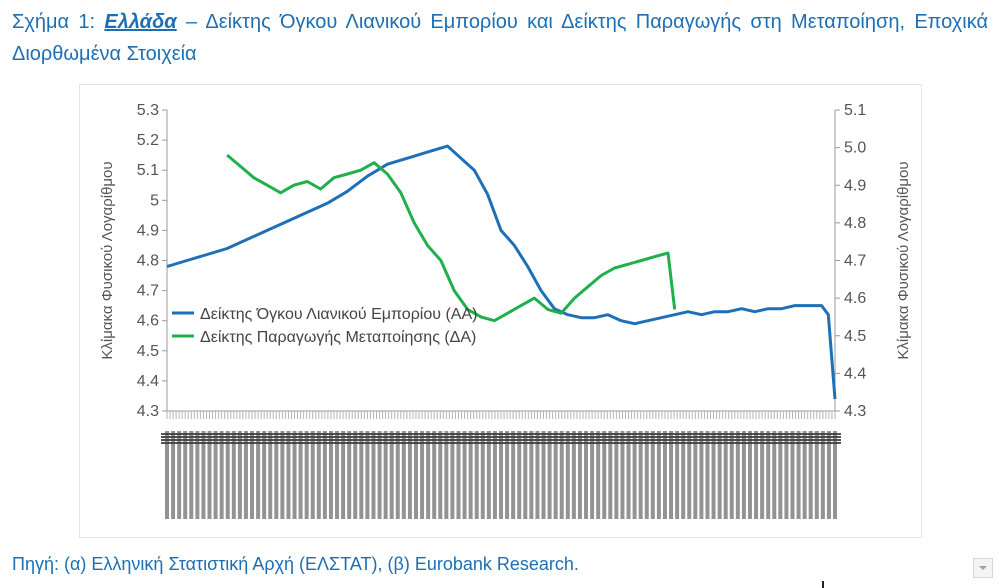 The image size is (1002, 588). I want to click on y-tick-label-left: 5.1, so click(148, 170).